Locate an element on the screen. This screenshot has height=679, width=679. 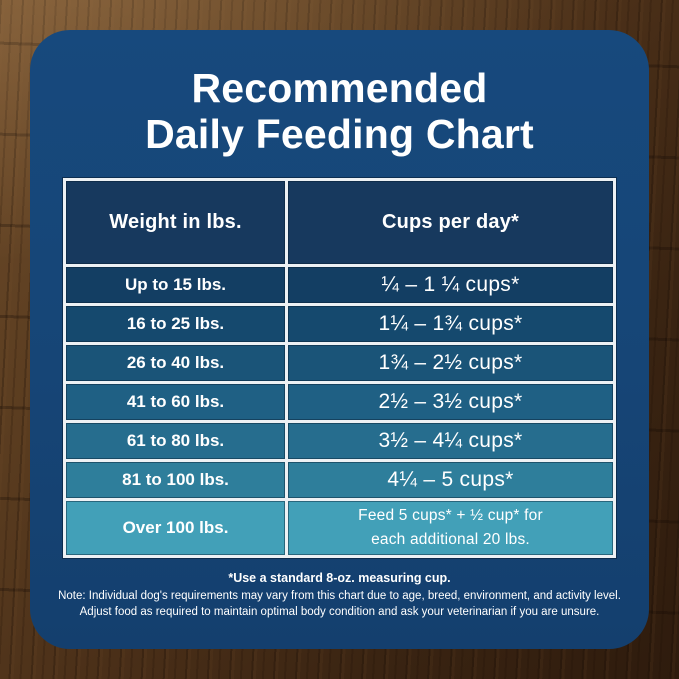
weight-value: 41 to 60 lbs. is located at coordinates (175, 401).